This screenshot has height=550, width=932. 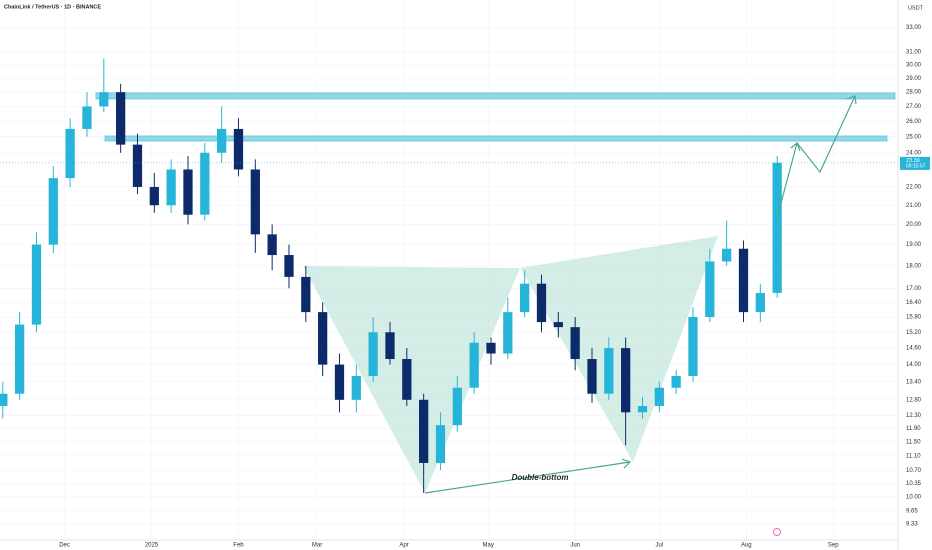 What do you see at coordinates (914, 122) in the screenshot?
I see `y-tick-label: 26.00` at bounding box center [914, 122].